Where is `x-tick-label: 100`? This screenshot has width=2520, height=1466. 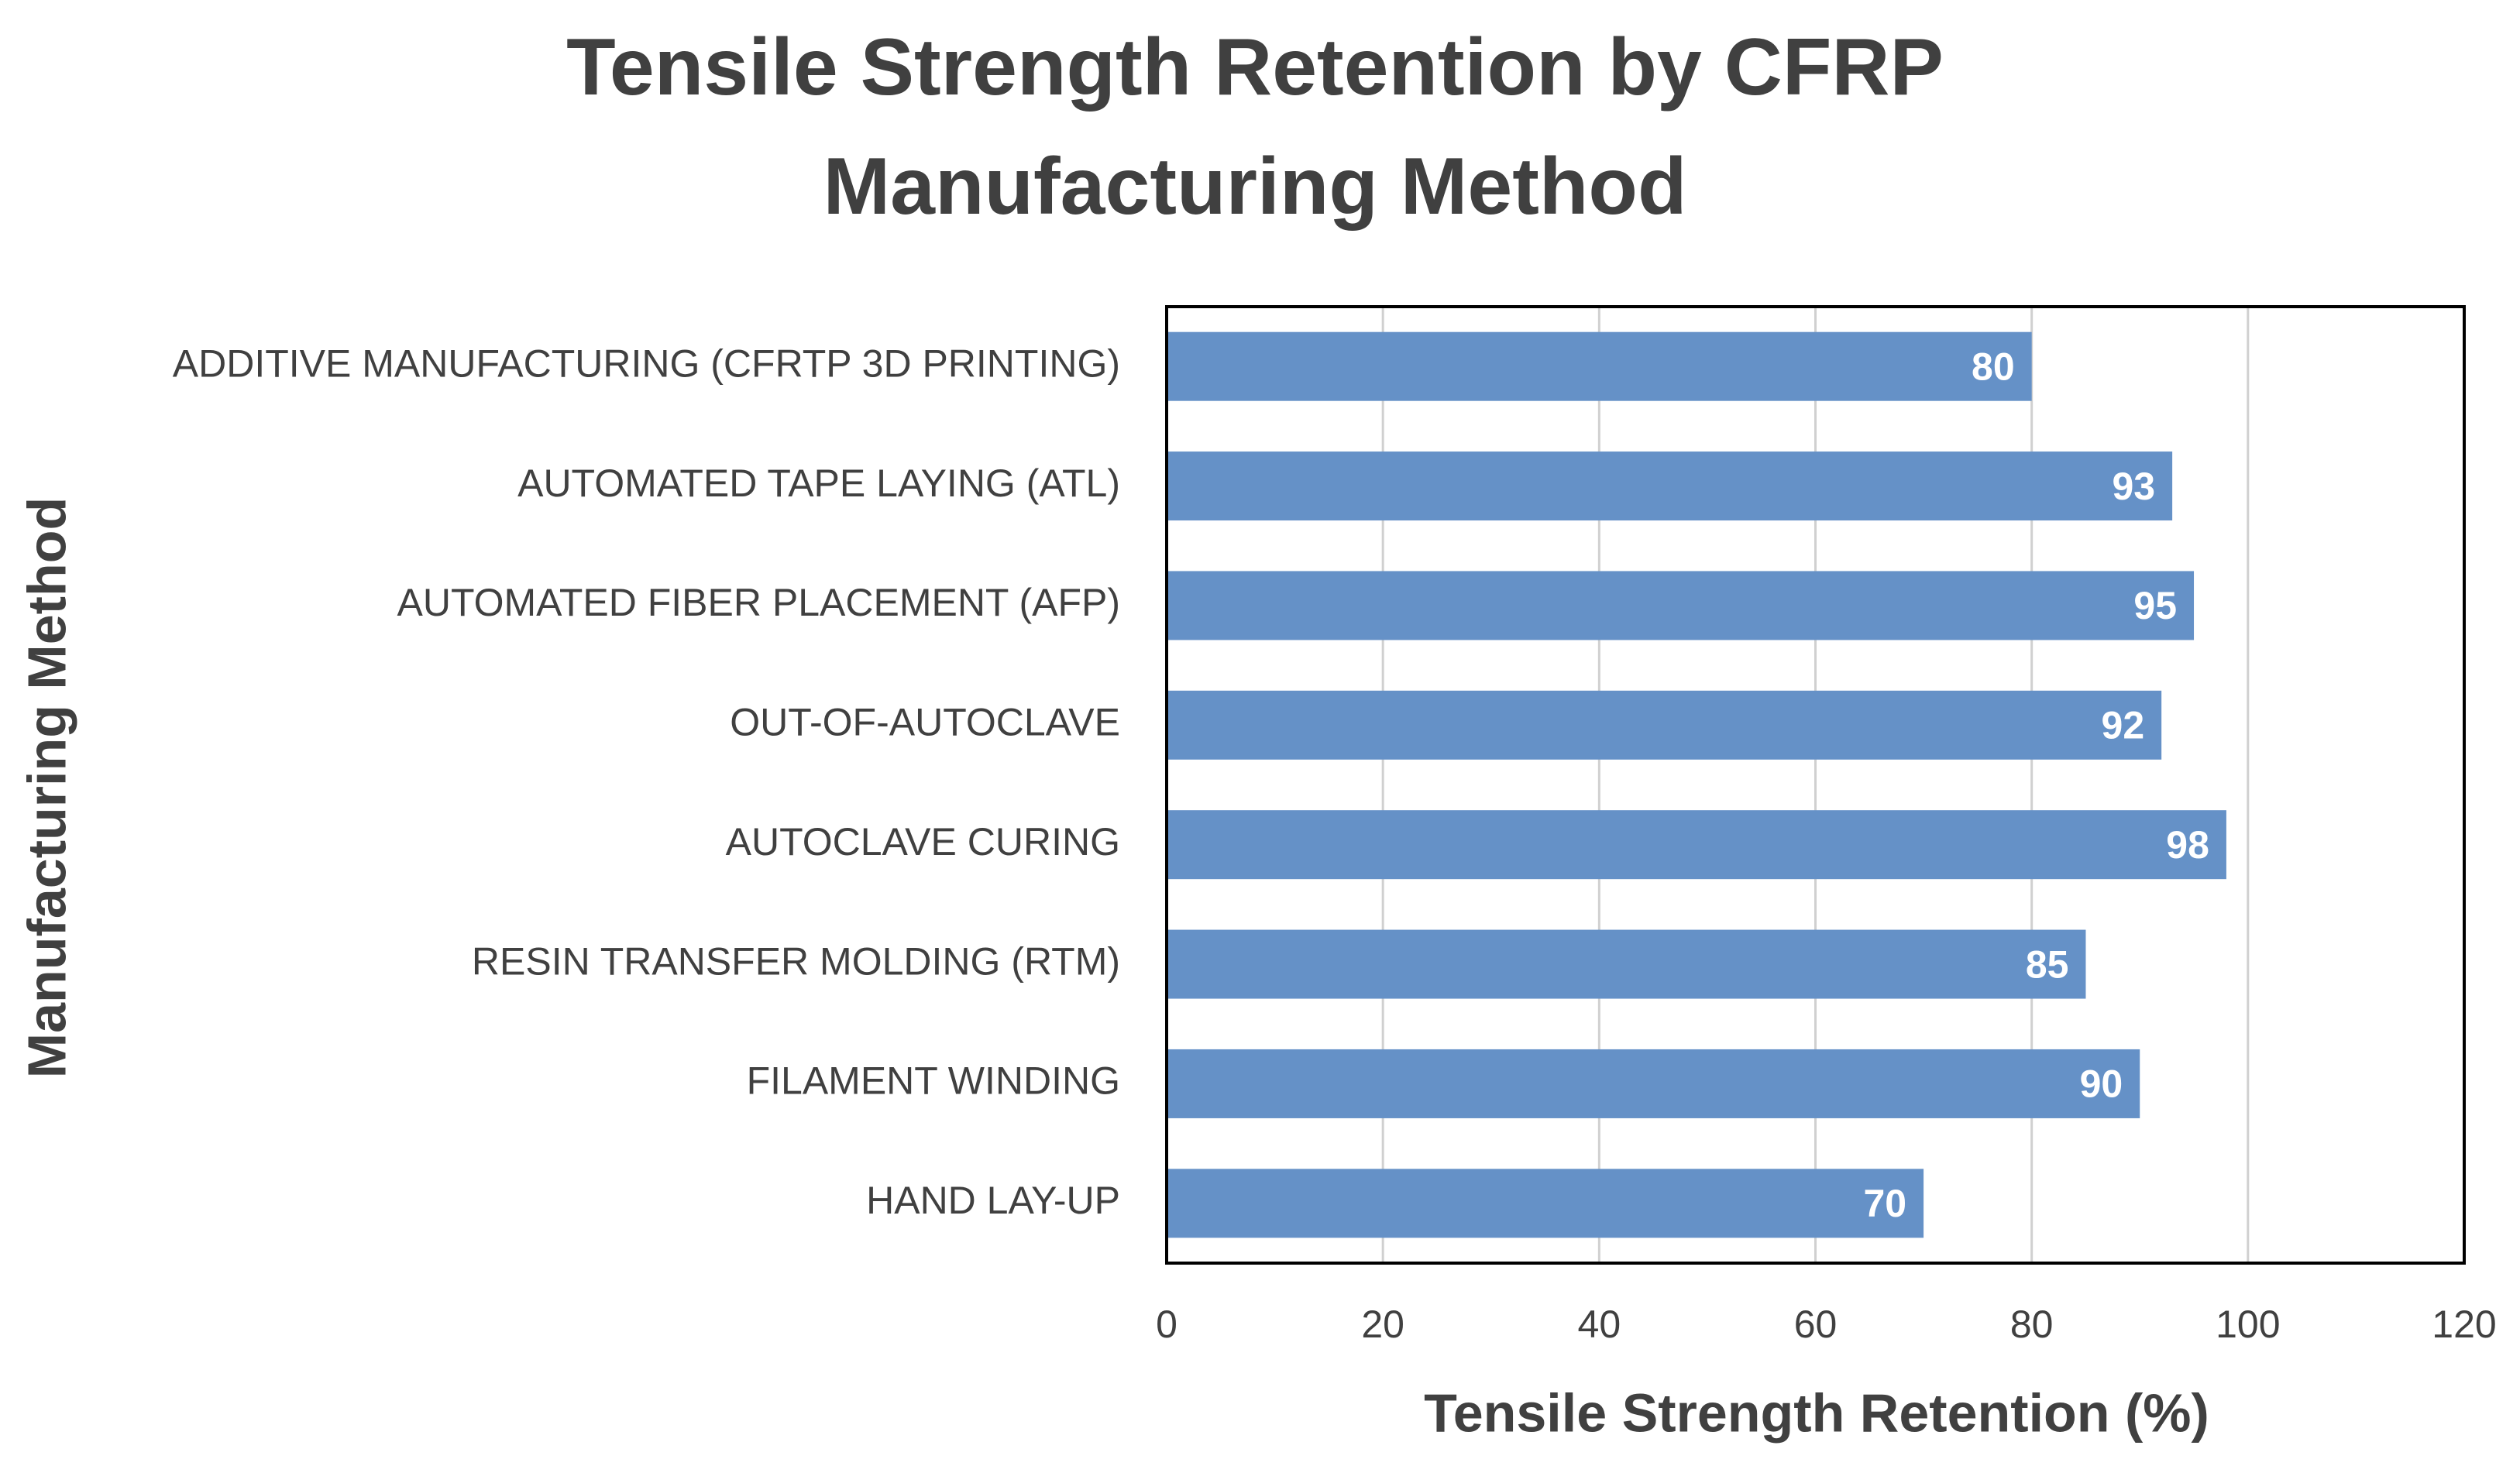
x-tick-label: 100 is located at coordinates (2248, 1324).